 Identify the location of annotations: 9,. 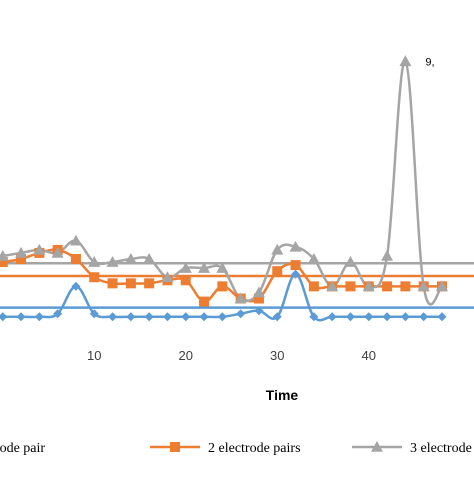
(429, 62).